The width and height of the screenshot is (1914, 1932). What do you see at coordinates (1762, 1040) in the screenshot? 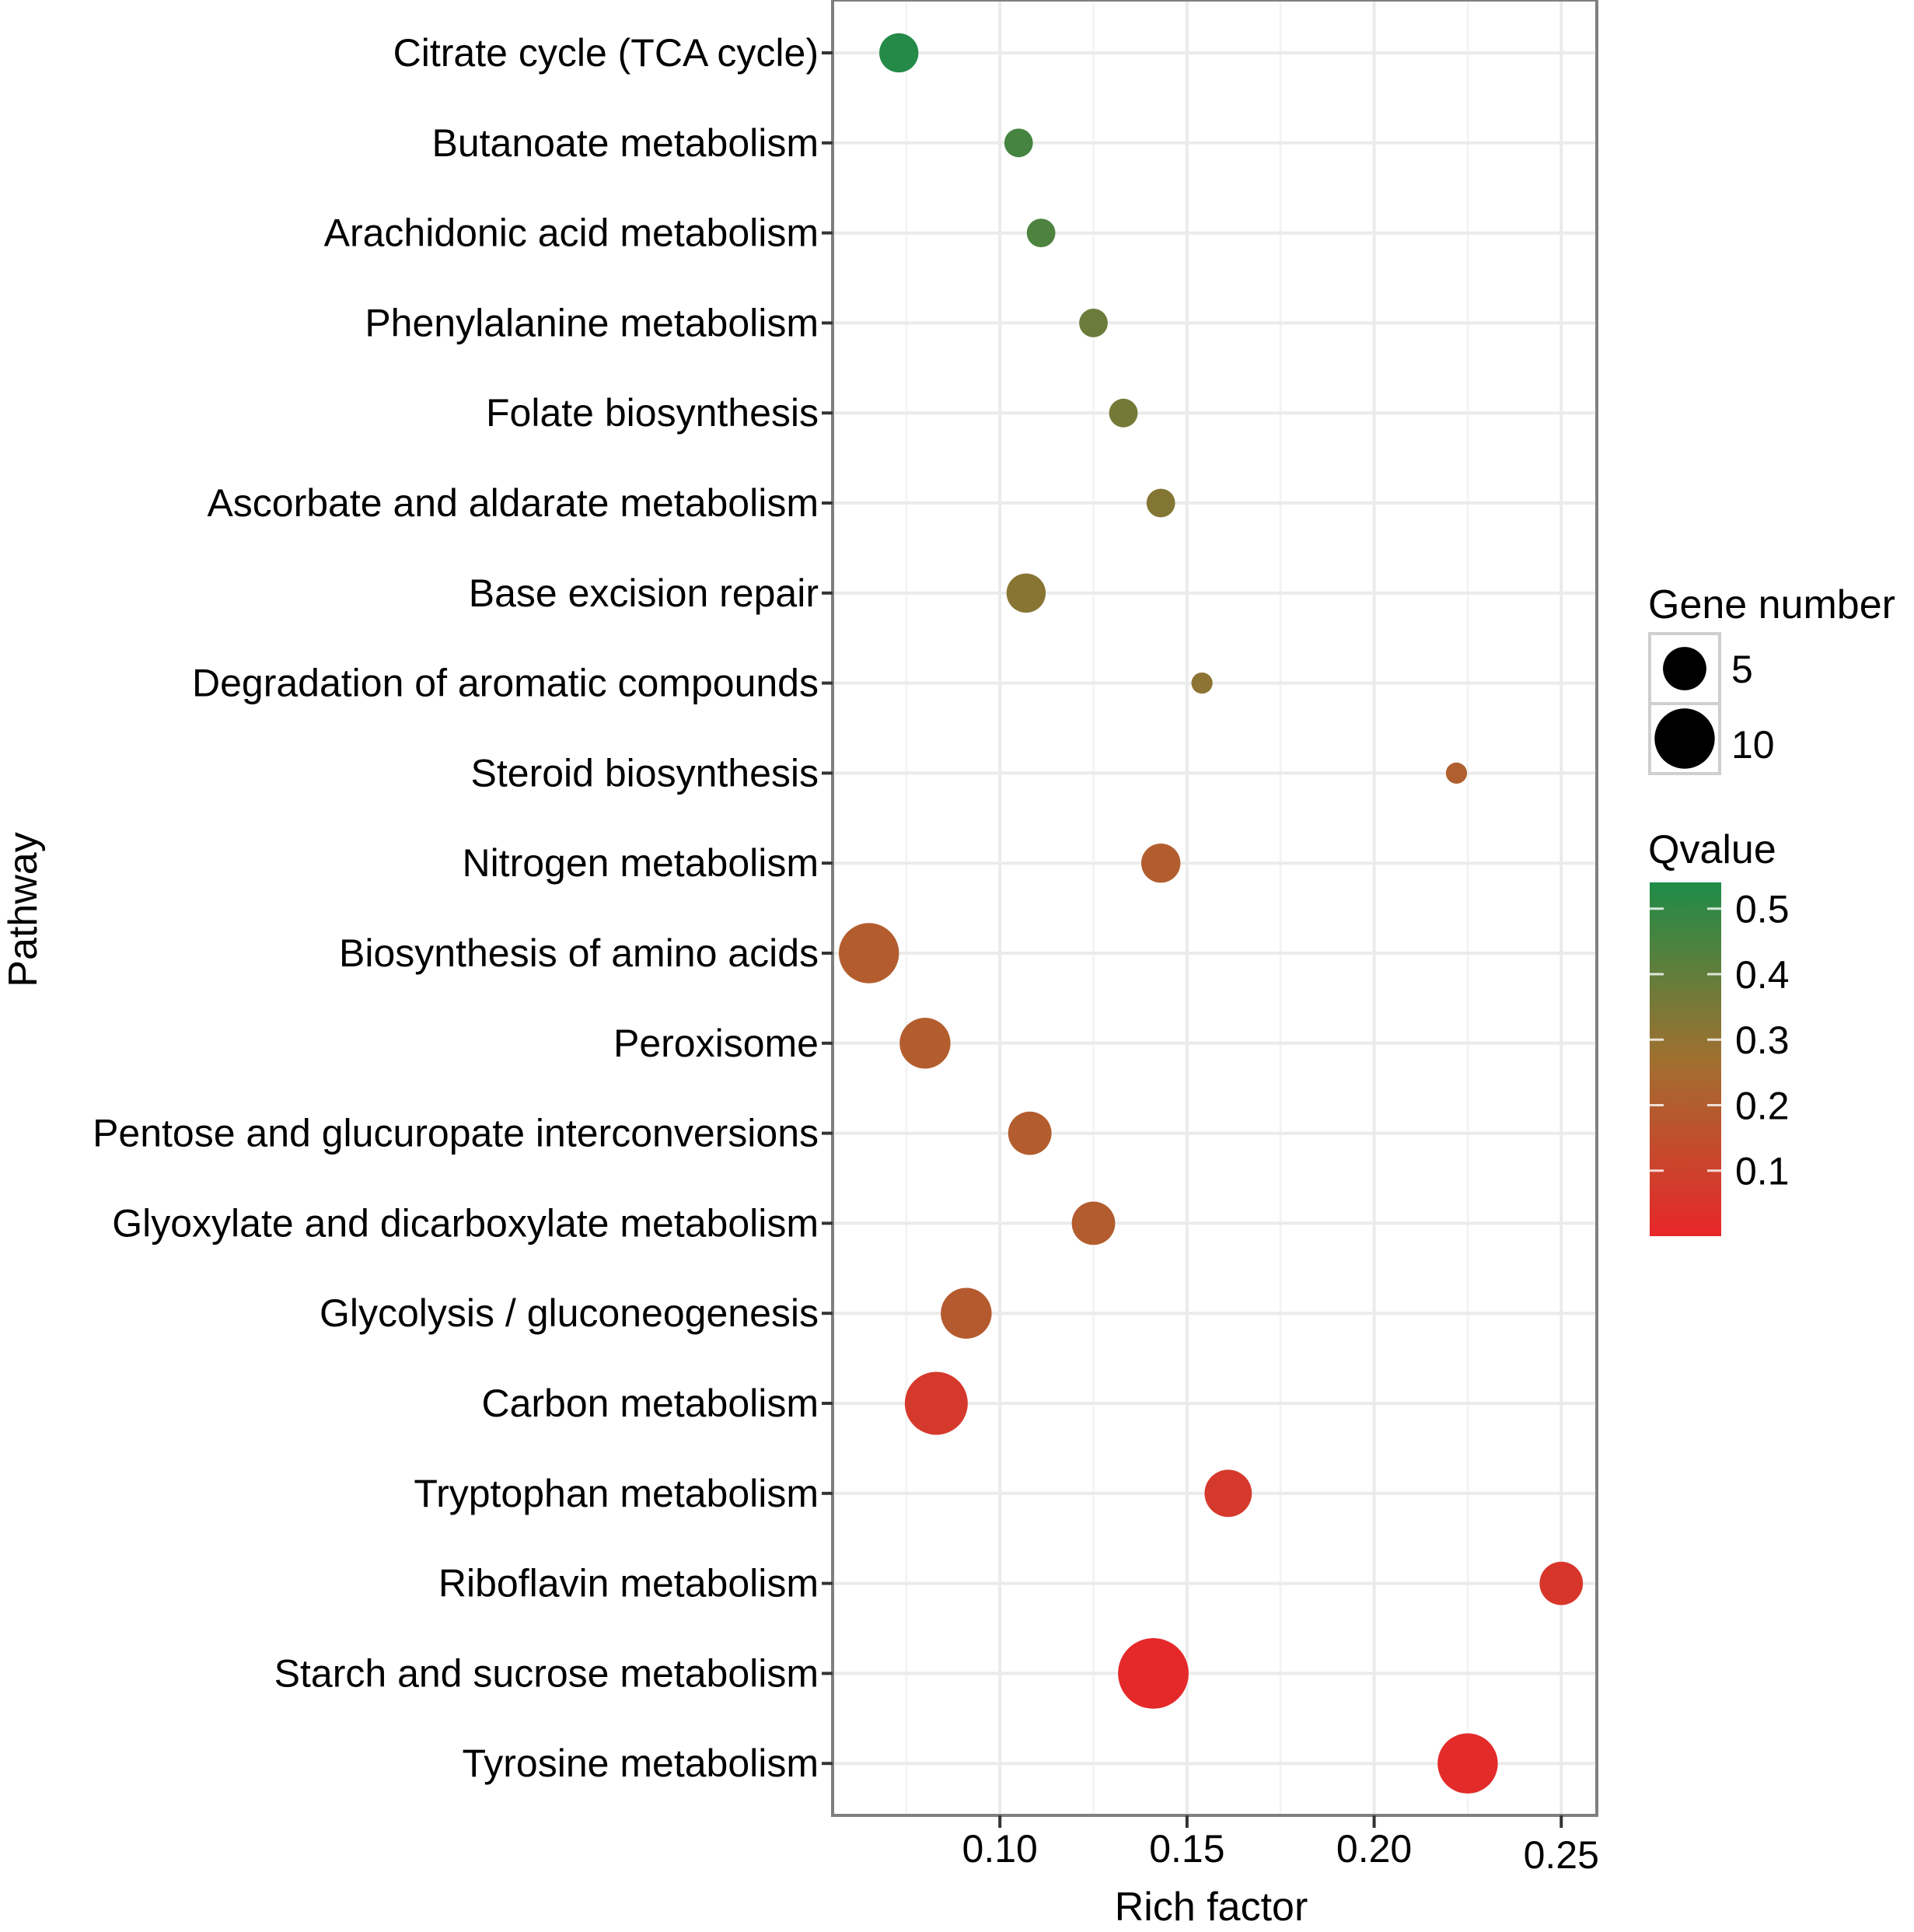
I see `colorbar-tick-label: 0.3` at bounding box center [1762, 1040].